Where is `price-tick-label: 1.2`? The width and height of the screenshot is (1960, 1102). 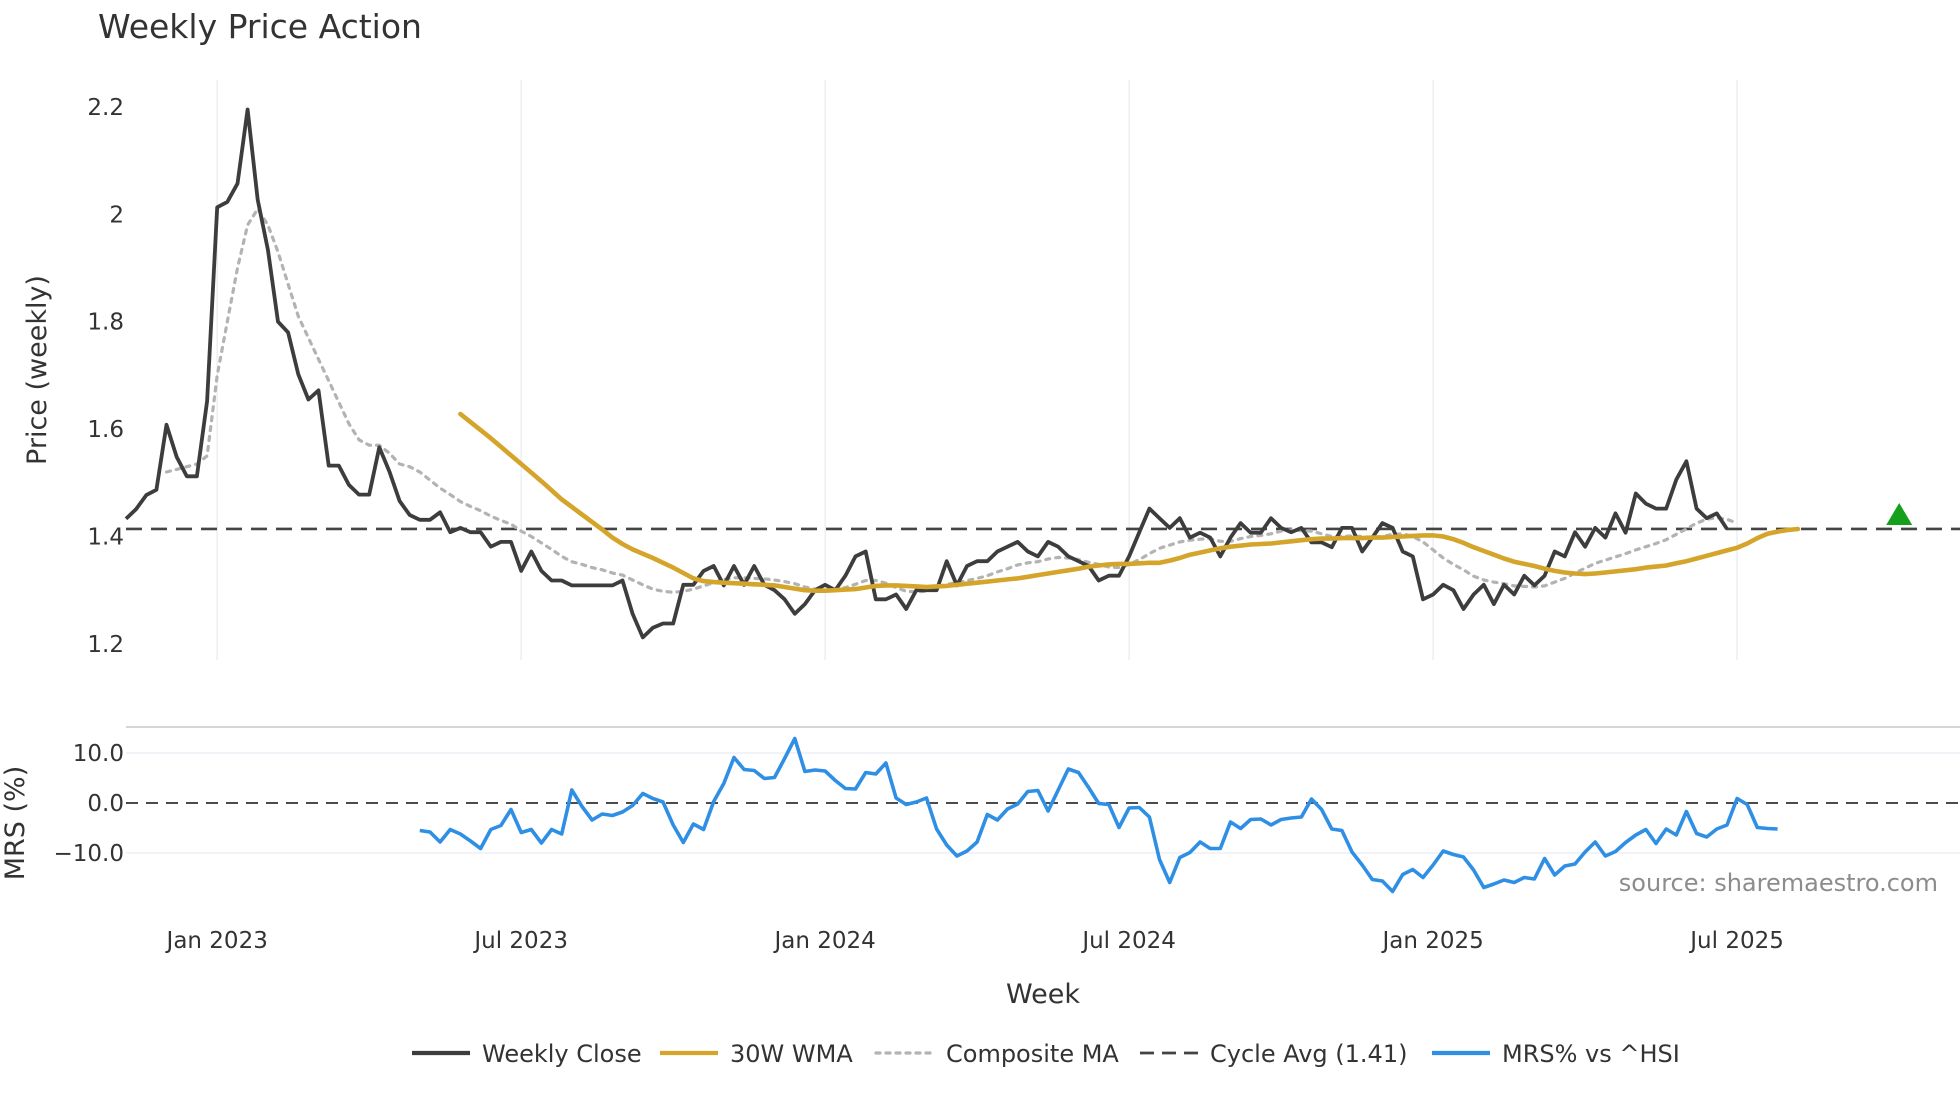
price-tick-label: 1.2 is located at coordinates (105, 645).